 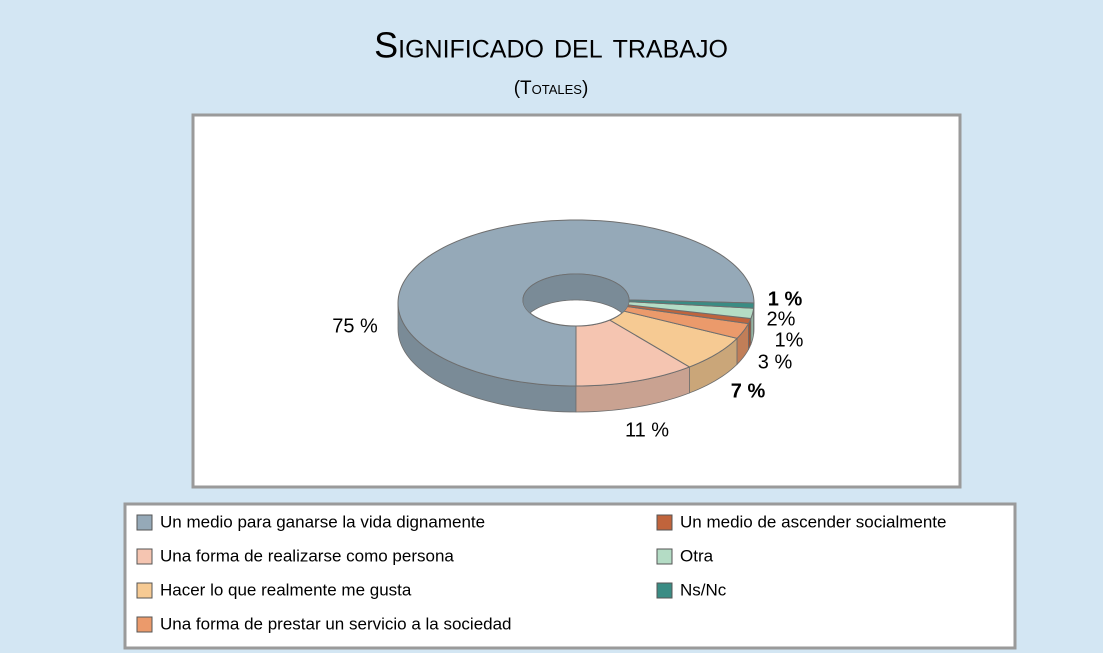 What do you see at coordinates (355, 326) in the screenshot?
I see `data-label: 75 %` at bounding box center [355, 326].